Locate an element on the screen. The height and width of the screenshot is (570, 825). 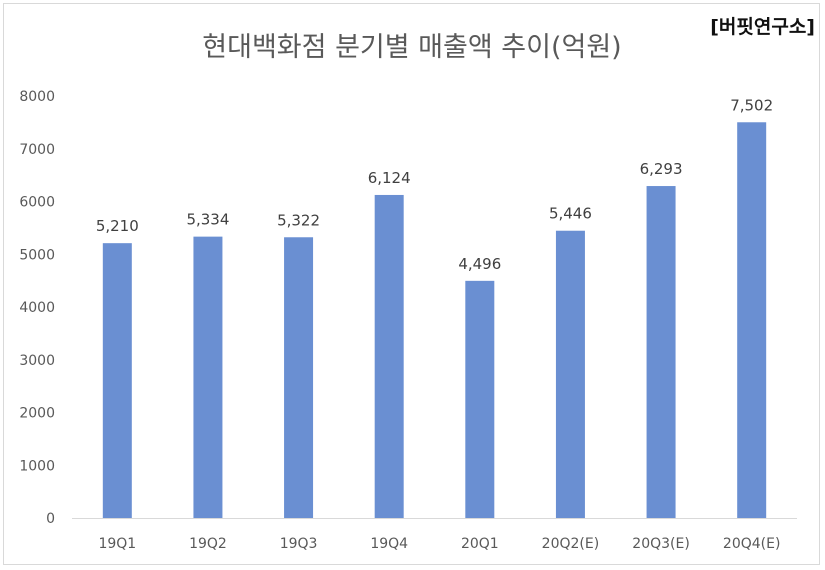
data-label: 5,322 is located at coordinates (298, 220).